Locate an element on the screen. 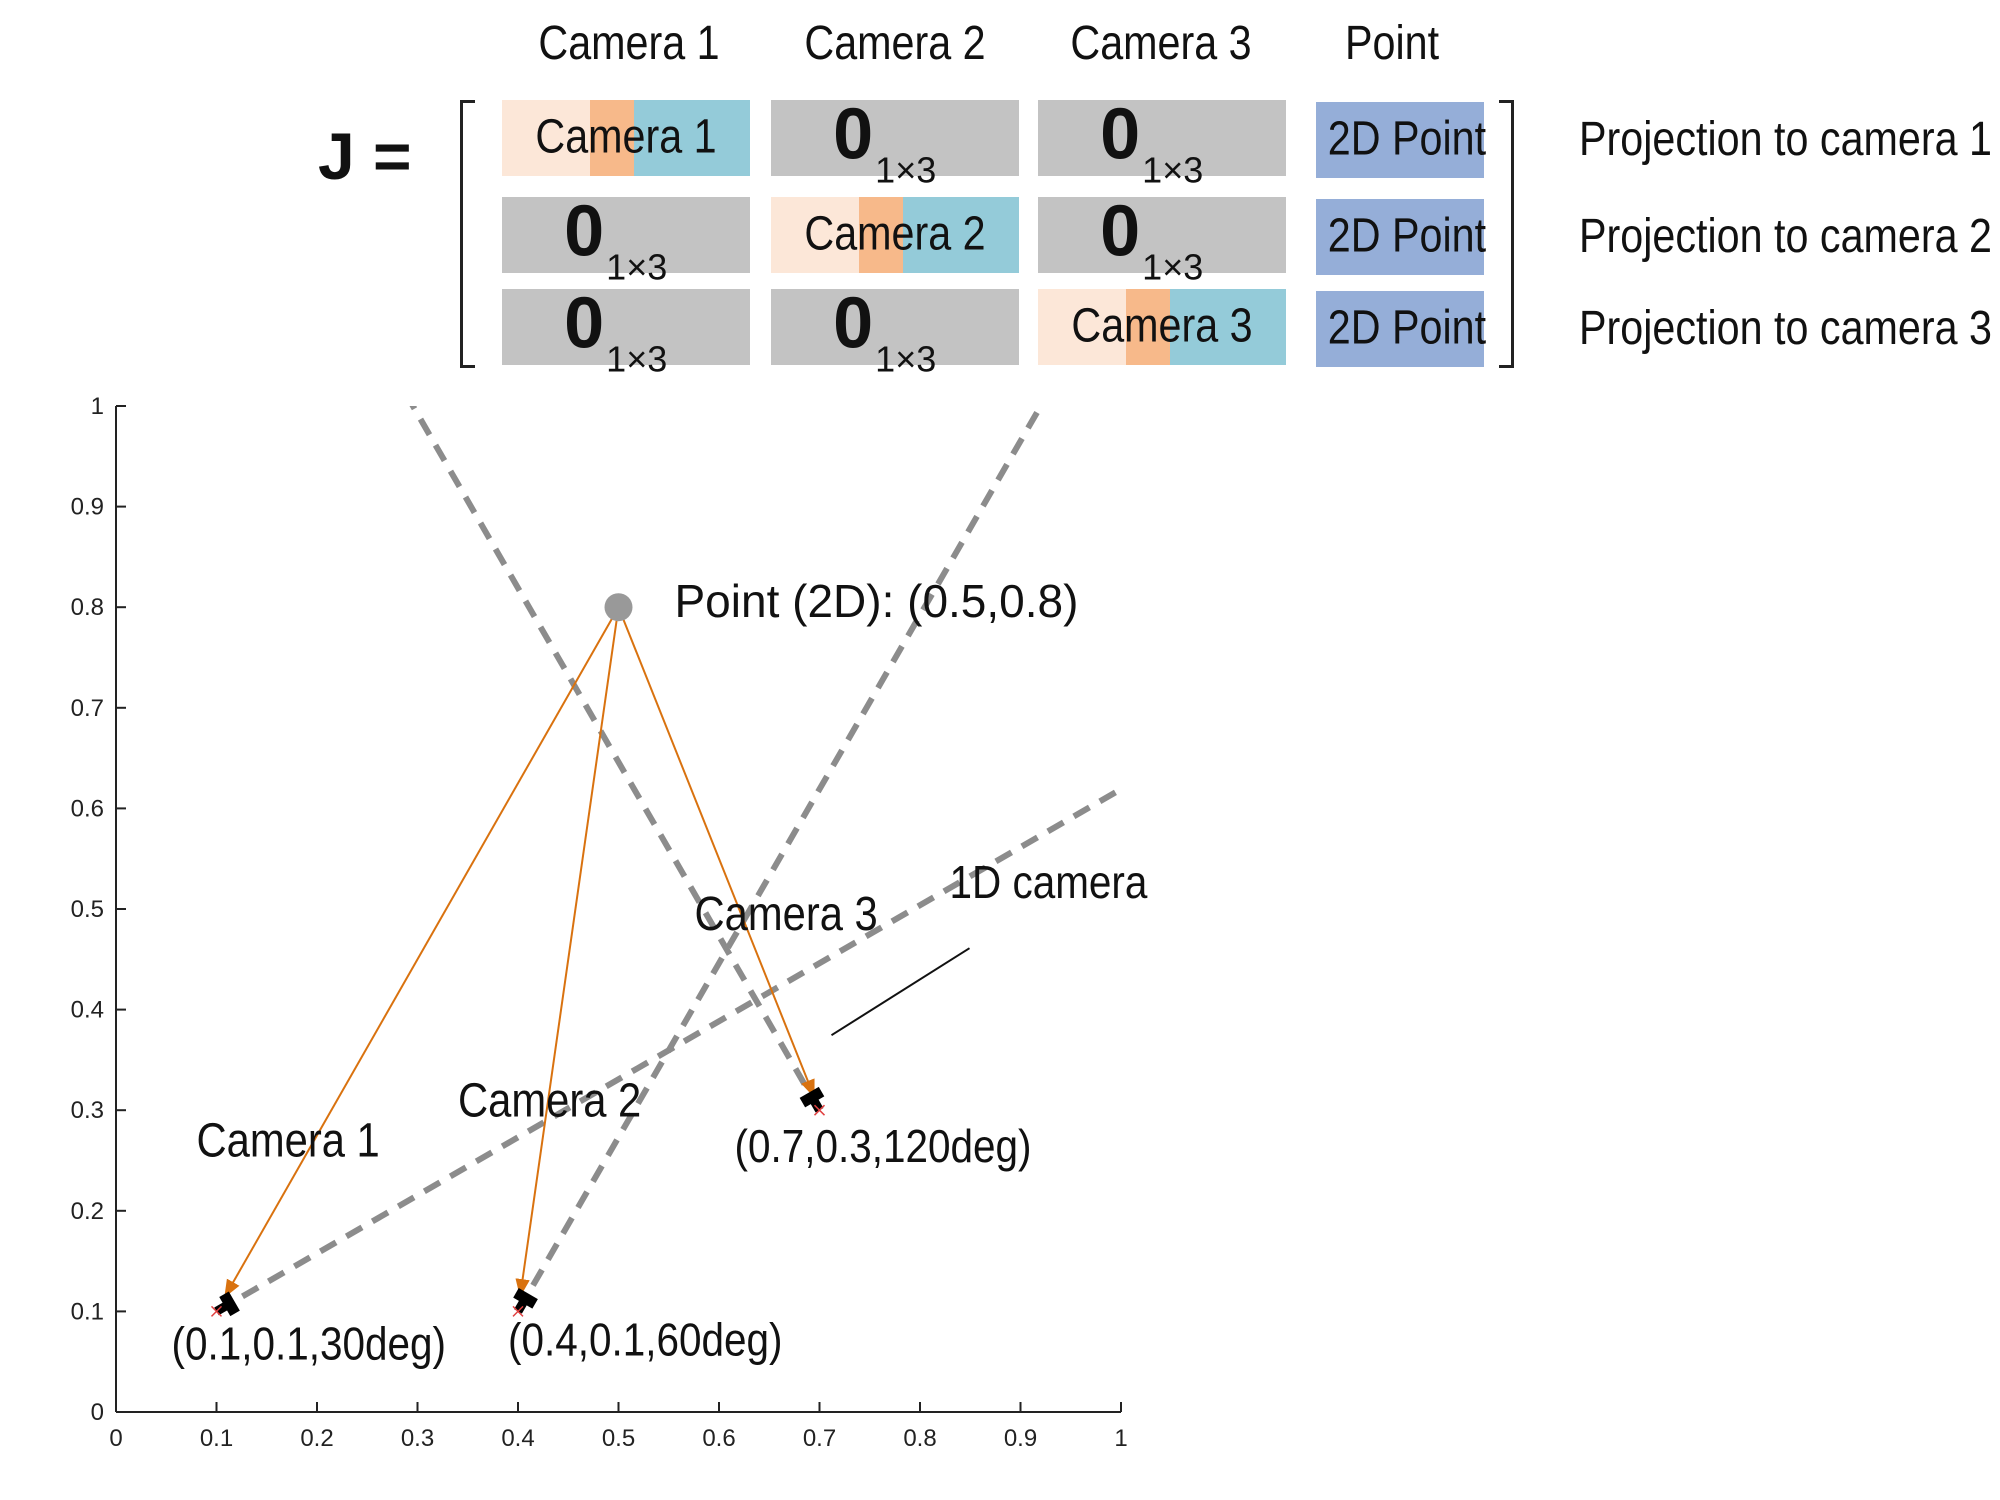 Image resolution: width=2000 pixels, height=1500 pixels. camera-block-label: Camera 2 is located at coordinates (895, 234).